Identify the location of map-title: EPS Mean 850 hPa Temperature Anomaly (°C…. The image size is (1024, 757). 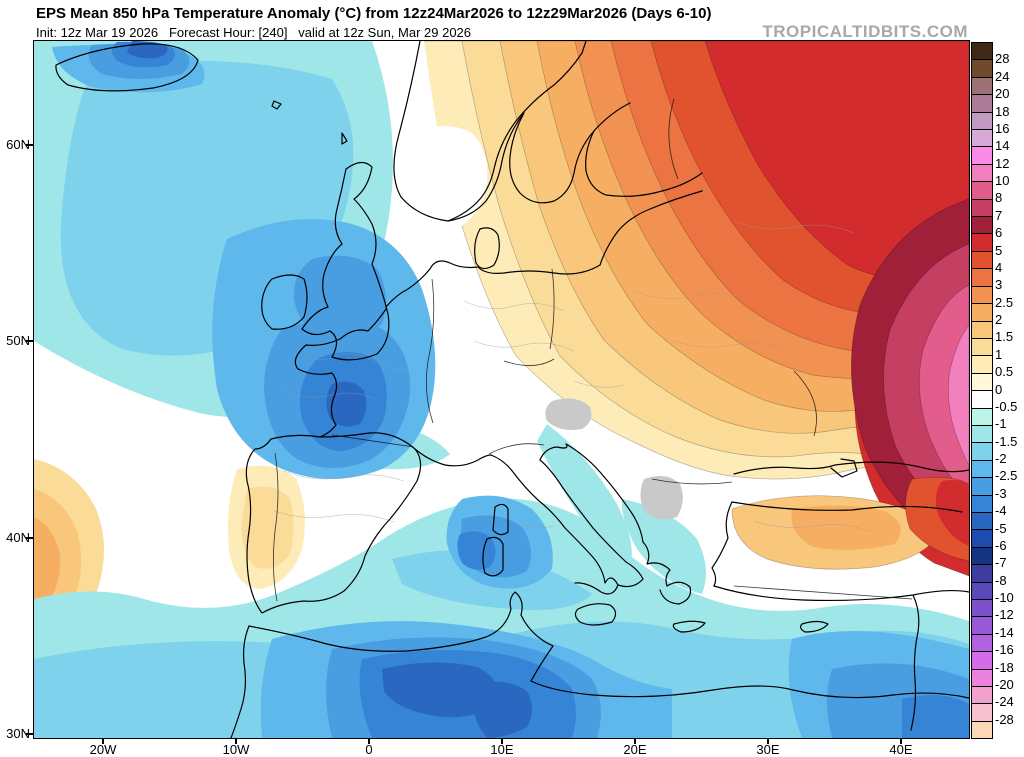
(374, 13).